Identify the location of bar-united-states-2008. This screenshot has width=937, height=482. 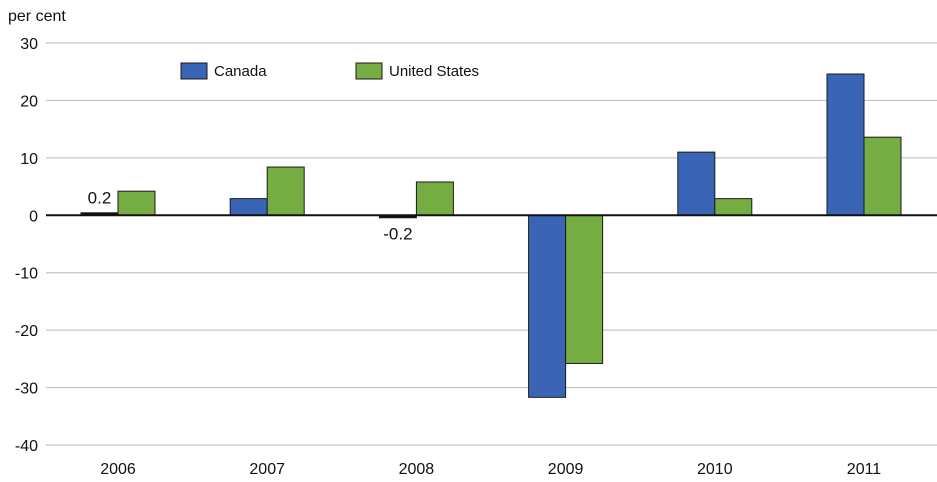
(434, 198).